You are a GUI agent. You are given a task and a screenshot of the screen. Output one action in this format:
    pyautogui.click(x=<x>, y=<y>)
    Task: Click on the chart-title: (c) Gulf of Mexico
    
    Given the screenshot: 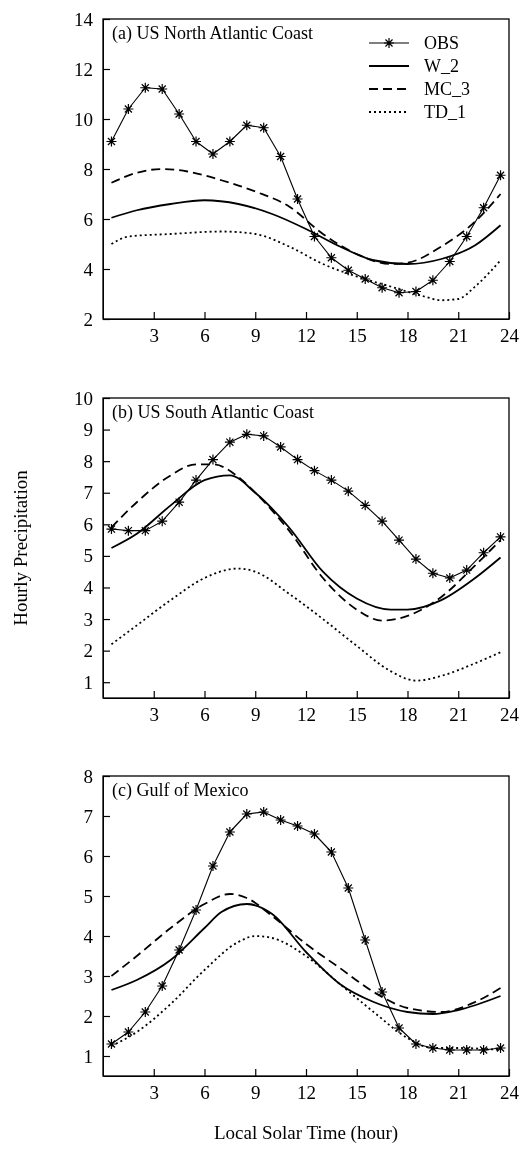 What is the action you would take?
    pyautogui.click(x=180, y=790)
    